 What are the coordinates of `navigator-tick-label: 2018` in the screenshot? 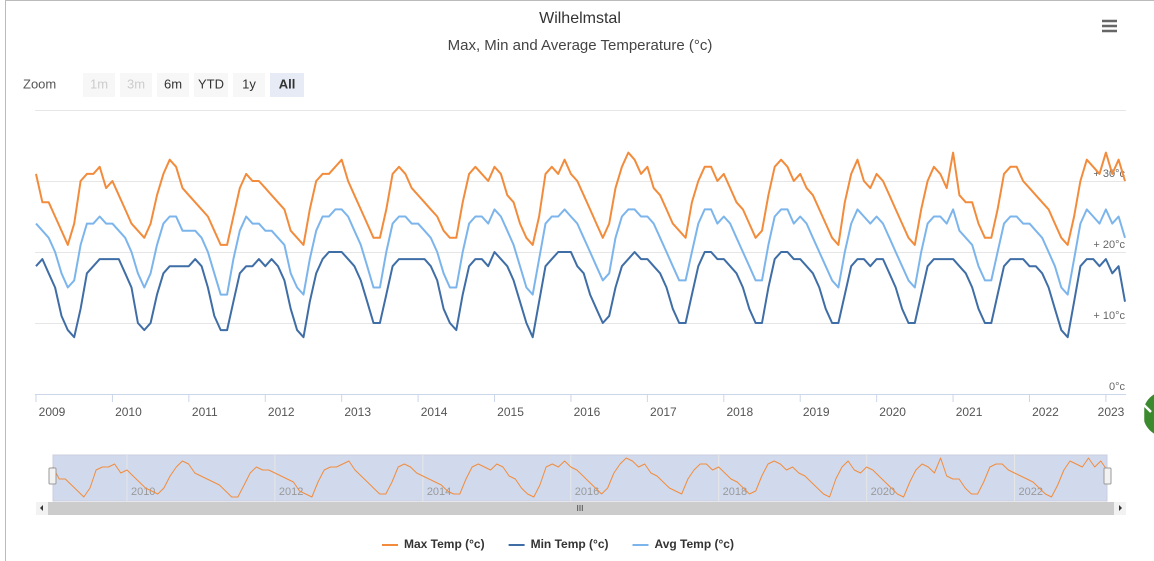 It's located at (735, 492).